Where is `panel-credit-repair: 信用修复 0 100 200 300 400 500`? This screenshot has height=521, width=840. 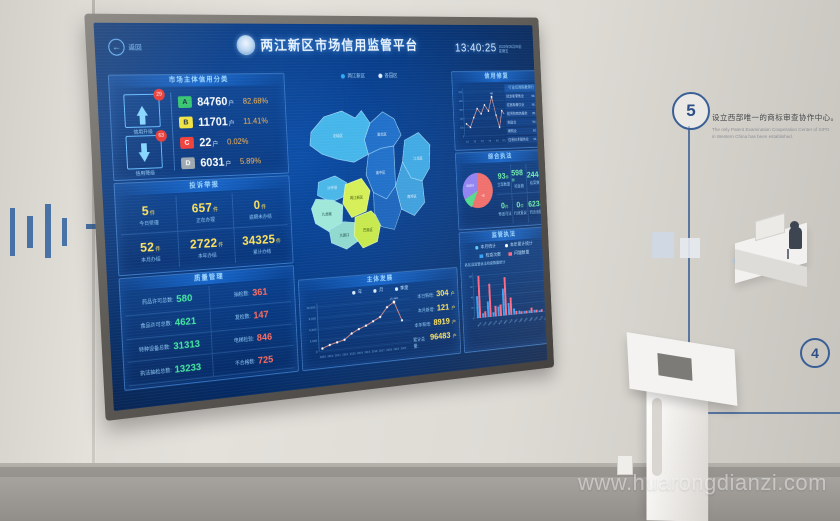
panel-credit-repair: 信用修复 0 100 200 300 400 500 is located at coordinates (497, 110).